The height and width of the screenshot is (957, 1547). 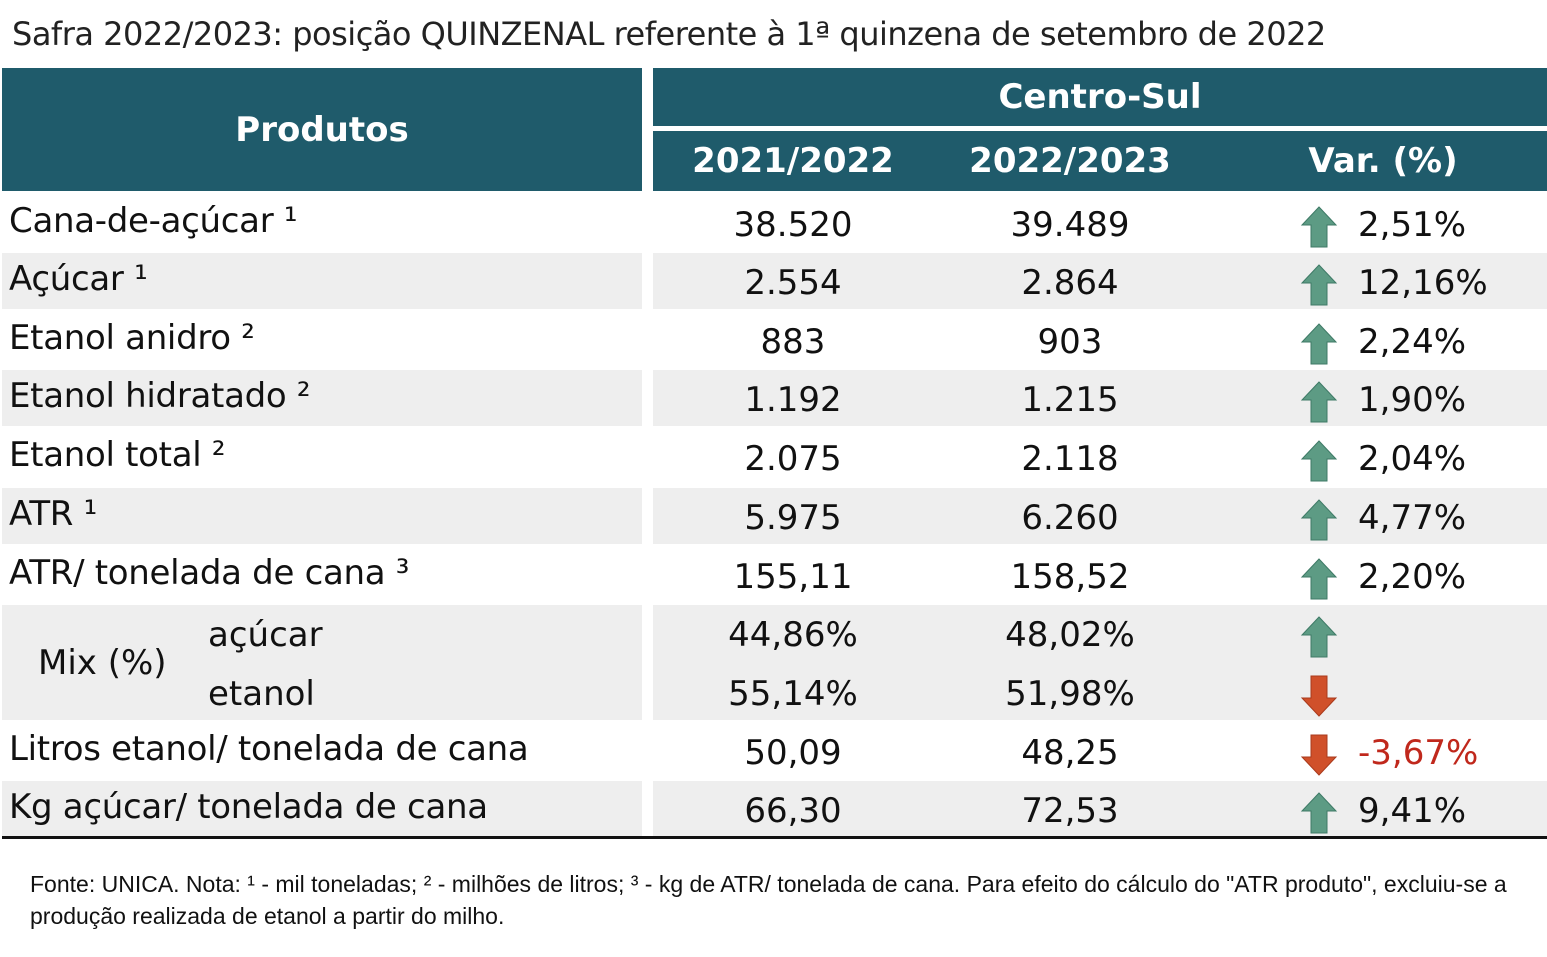 I want to click on mix-etanol-label: etanol, so click(x=261, y=694).